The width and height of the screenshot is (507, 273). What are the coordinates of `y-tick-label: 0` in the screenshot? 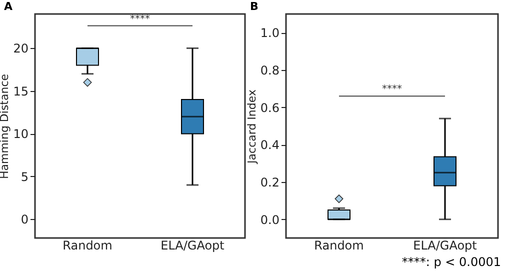 It's located at (24, 219).